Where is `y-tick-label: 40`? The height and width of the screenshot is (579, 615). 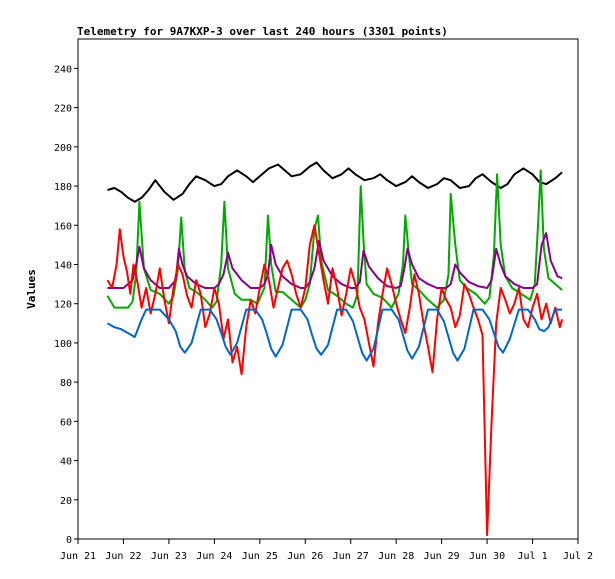 y-tick-label: 40 is located at coordinates (66, 462).